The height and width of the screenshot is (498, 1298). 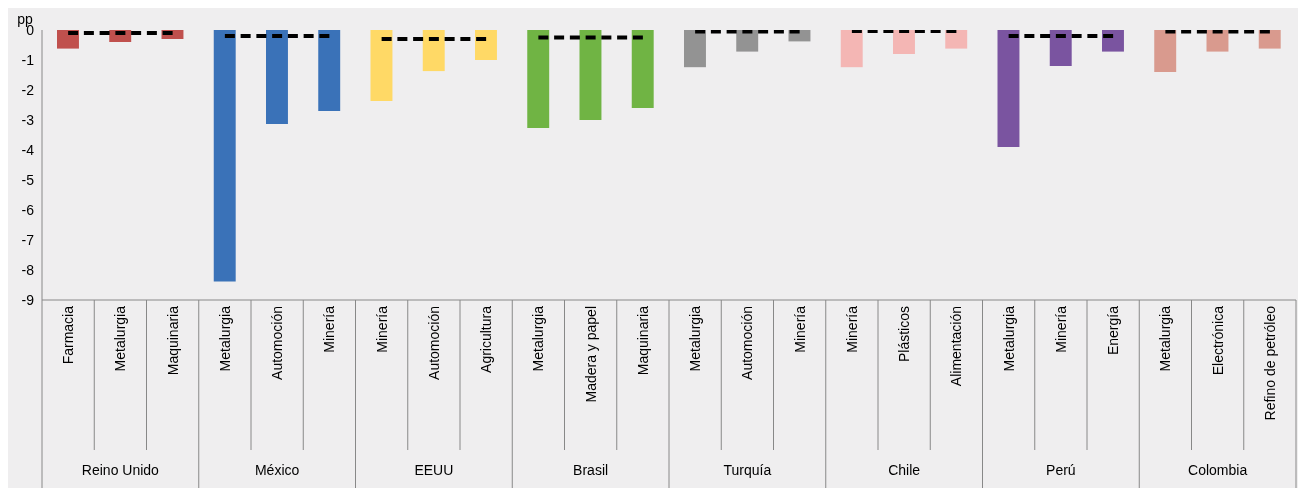 What do you see at coordinates (28, 239) in the screenshot?
I see `y-tick-label: -7` at bounding box center [28, 239].